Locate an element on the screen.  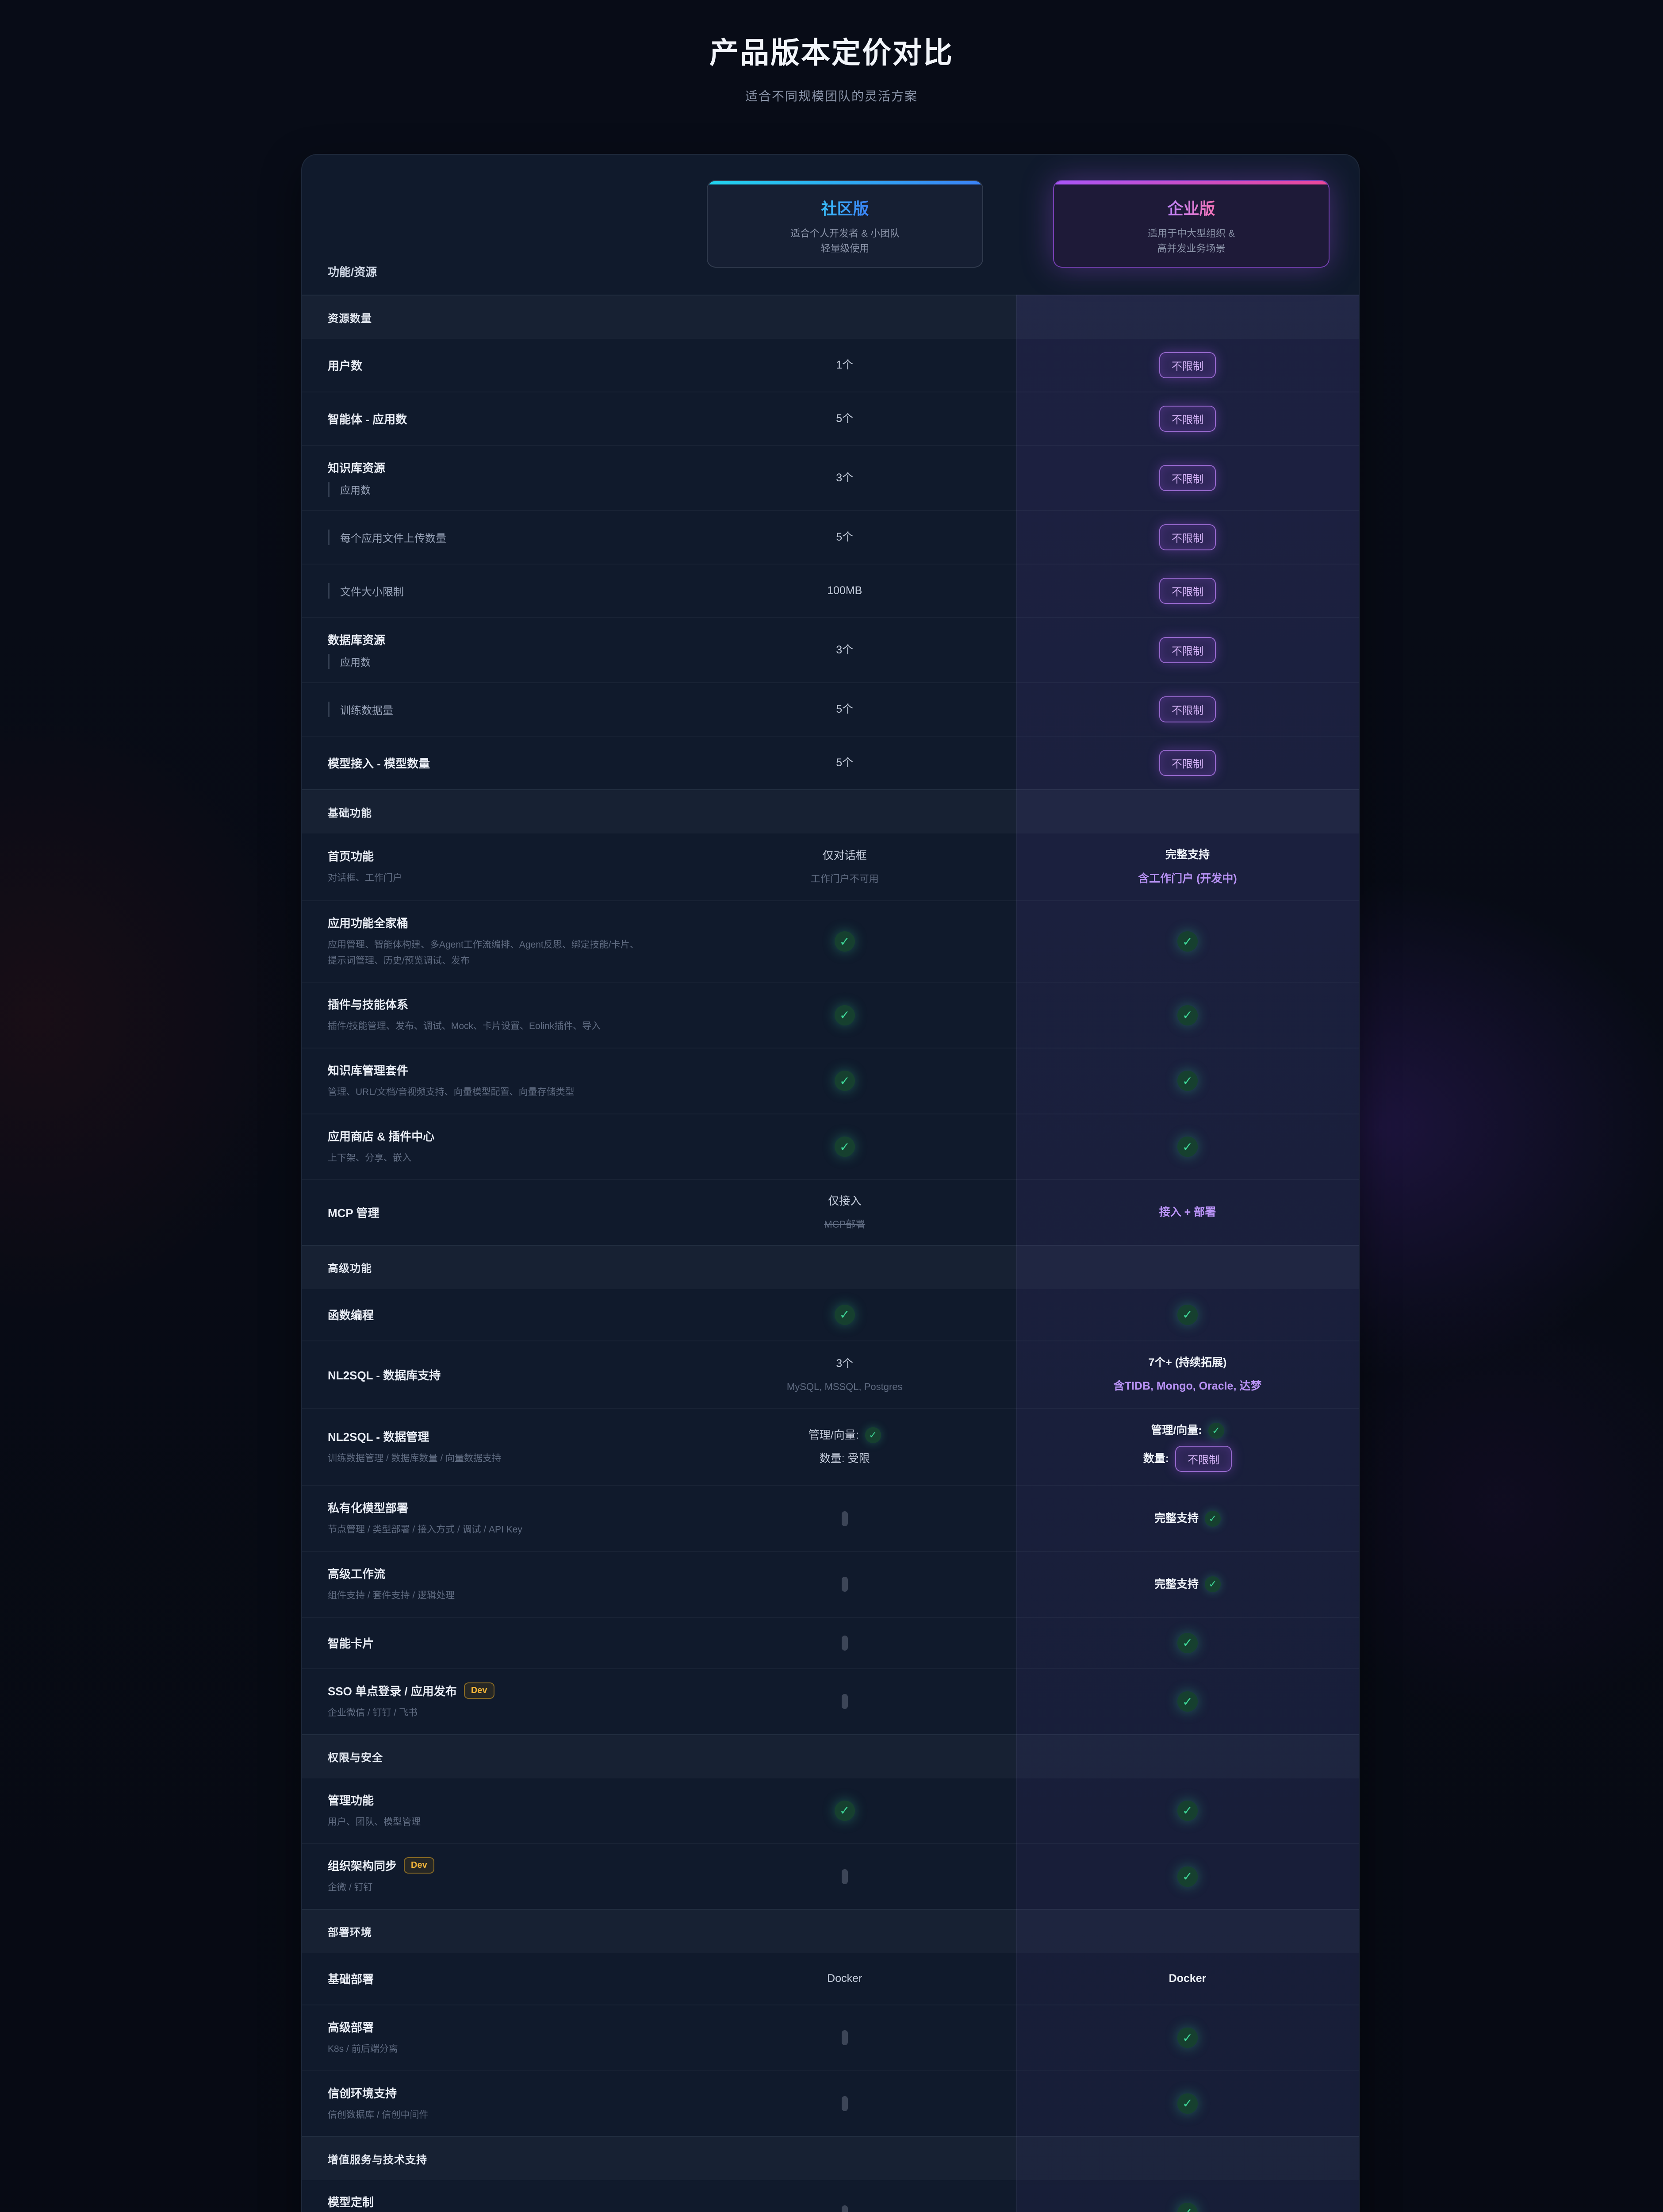
section-header: 资源数量 is located at coordinates (831, 317).